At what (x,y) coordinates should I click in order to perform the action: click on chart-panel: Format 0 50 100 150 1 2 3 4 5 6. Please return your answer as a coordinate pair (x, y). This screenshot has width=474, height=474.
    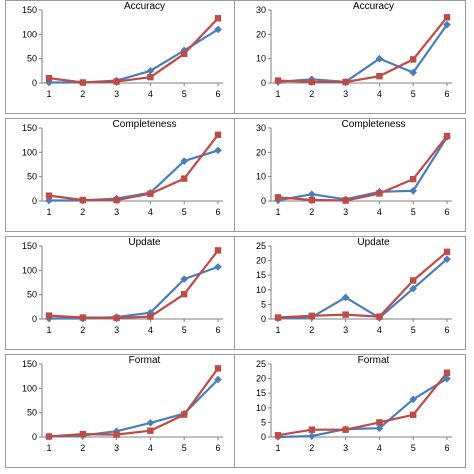
    Looking at the image, I should click on (121, 411).